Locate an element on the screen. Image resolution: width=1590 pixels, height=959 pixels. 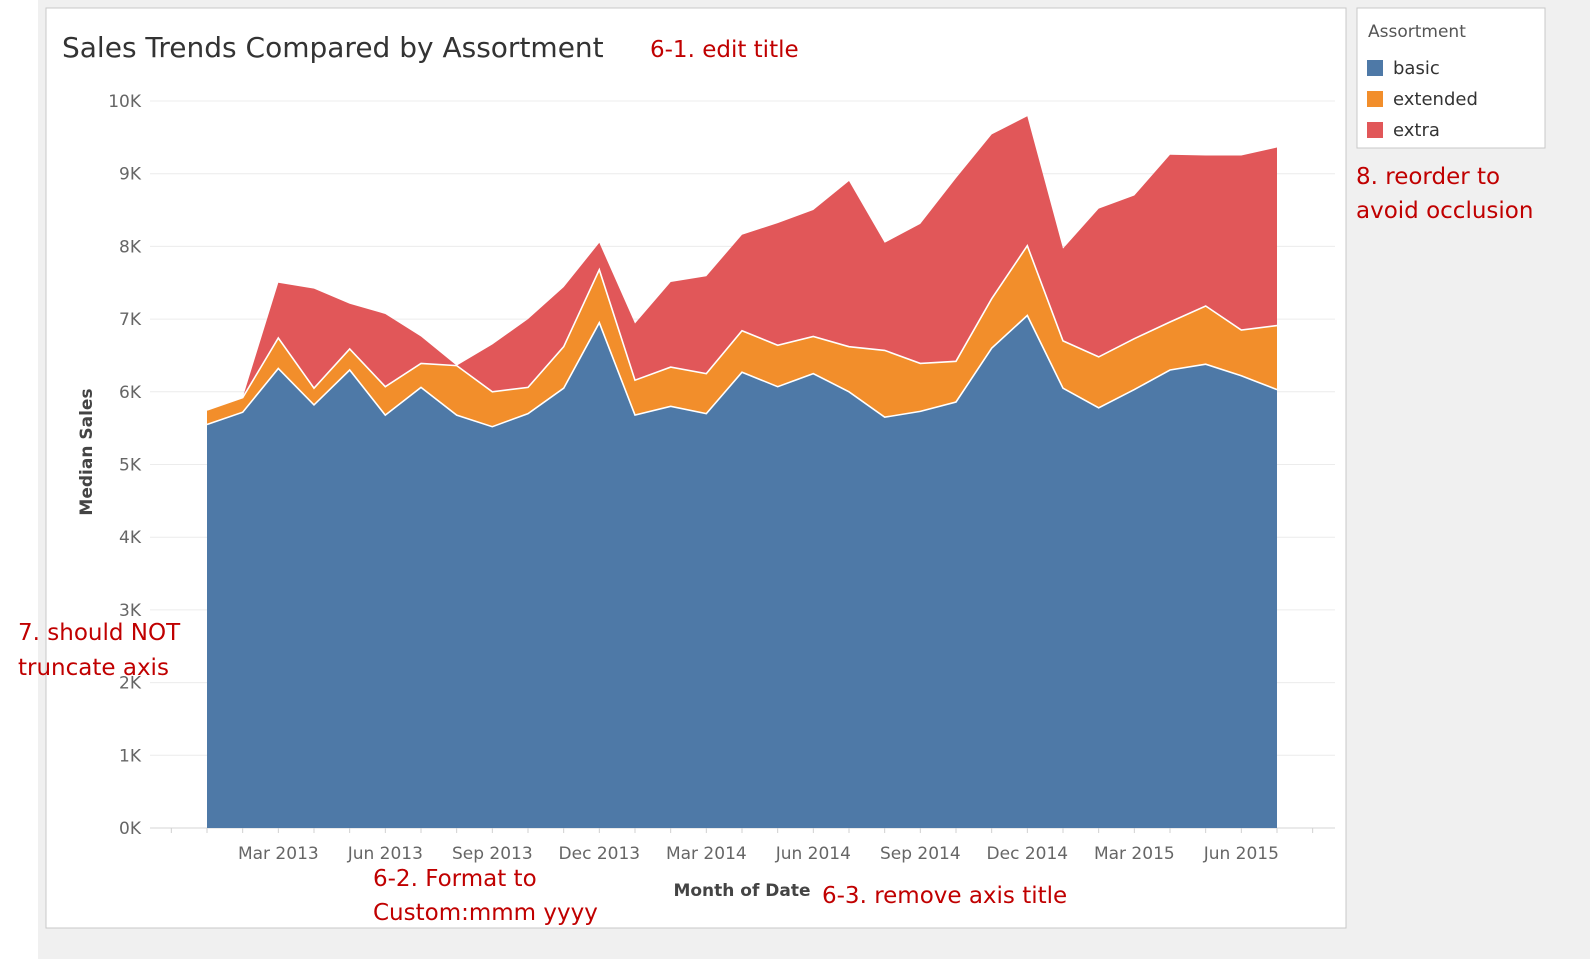
x-tick-label: Jun 2014 is located at coordinates (813, 854).